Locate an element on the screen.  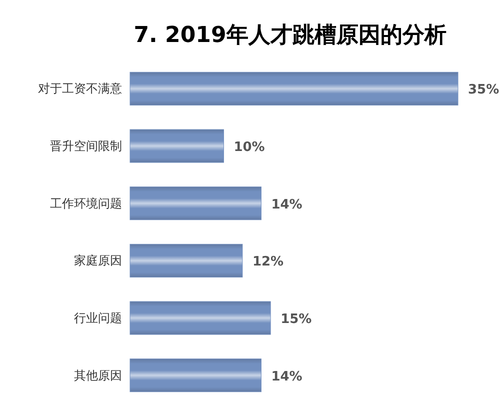
data-label: 12% is located at coordinates (268, 262).